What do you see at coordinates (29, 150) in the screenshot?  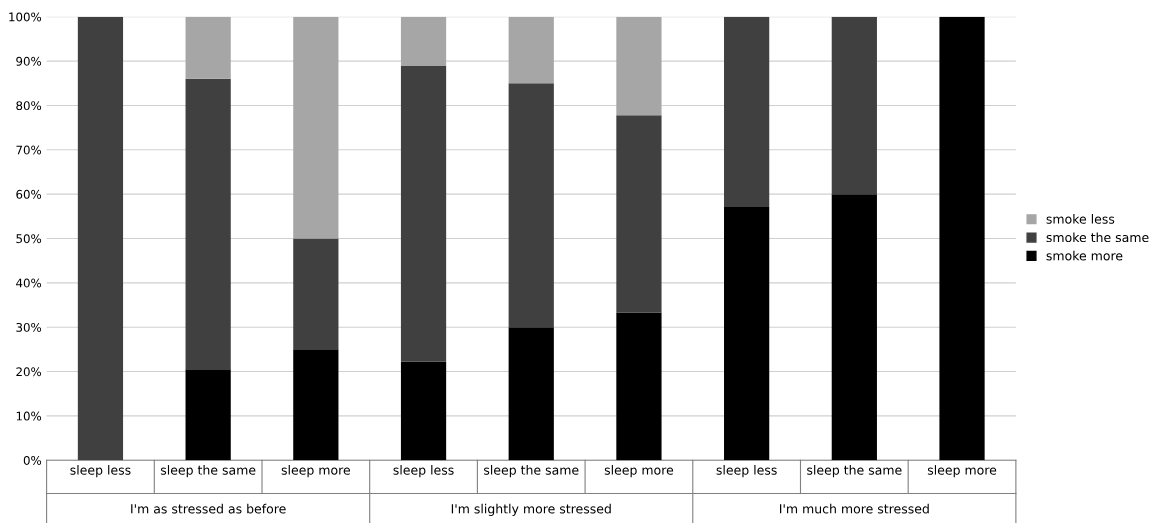 I see `y-tick-label: 70%` at bounding box center [29, 150].